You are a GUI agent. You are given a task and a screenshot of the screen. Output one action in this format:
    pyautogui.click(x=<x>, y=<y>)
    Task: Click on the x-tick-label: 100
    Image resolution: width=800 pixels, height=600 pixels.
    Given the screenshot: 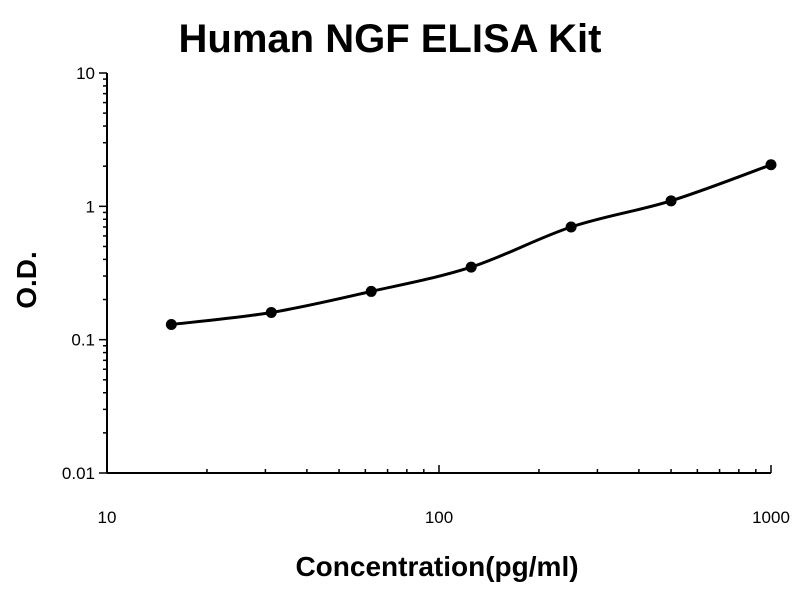 What is the action you would take?
    pyautogui.click(x=439, y=517)
    